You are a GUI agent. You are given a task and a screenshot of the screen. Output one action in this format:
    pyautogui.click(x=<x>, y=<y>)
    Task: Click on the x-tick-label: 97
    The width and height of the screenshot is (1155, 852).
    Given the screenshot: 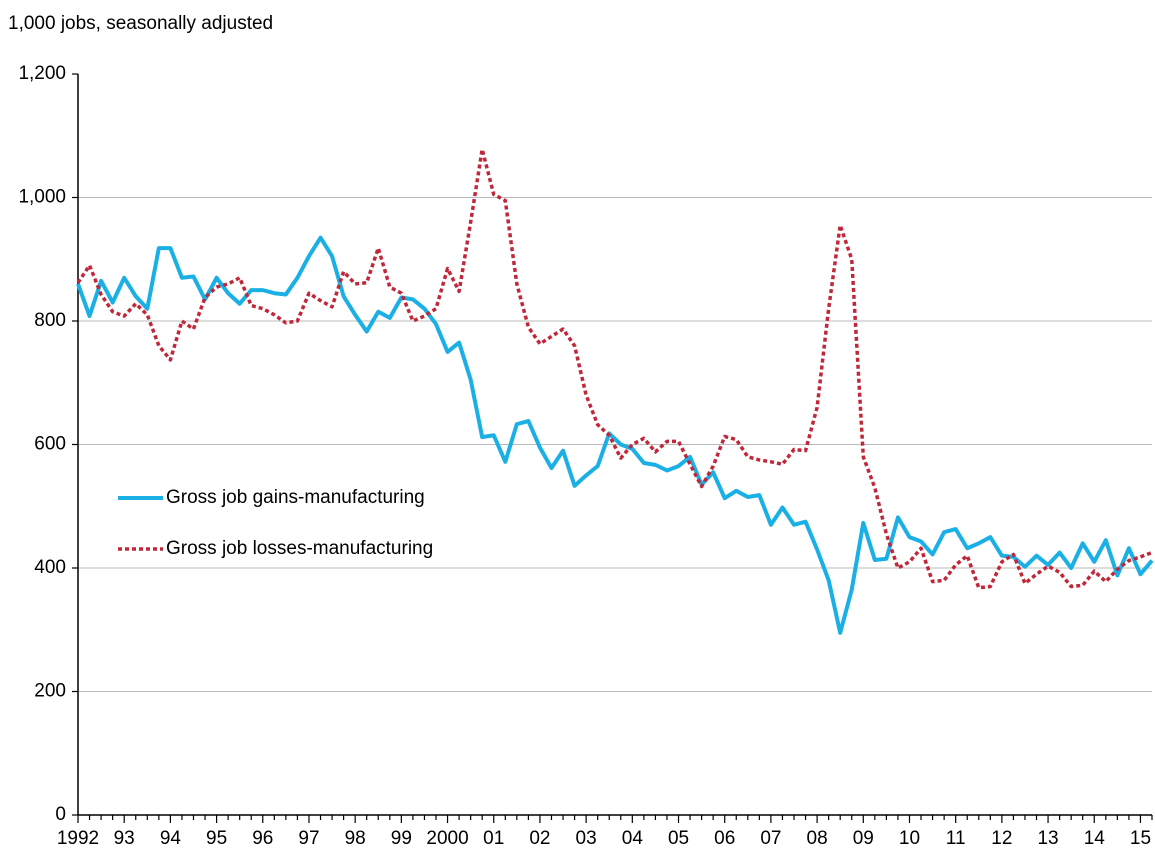 What is the action you would take?
    pyautogui.click(x=308, y=838)
    